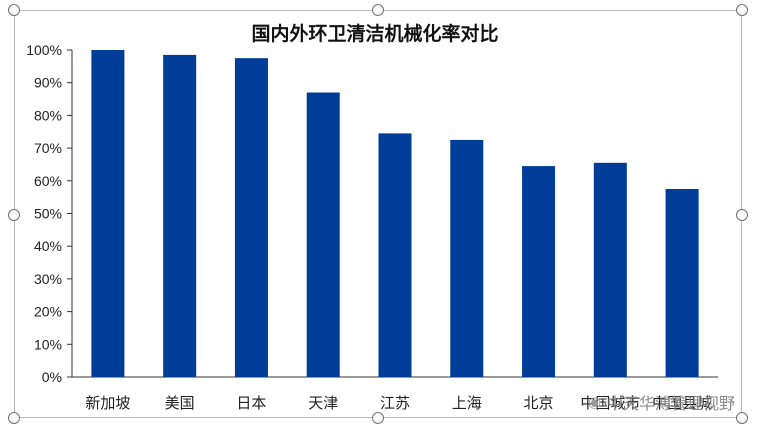  Describe the element at coordinates (378, 418) in the screenshot. I see `resize-handle-bottom` at that location.